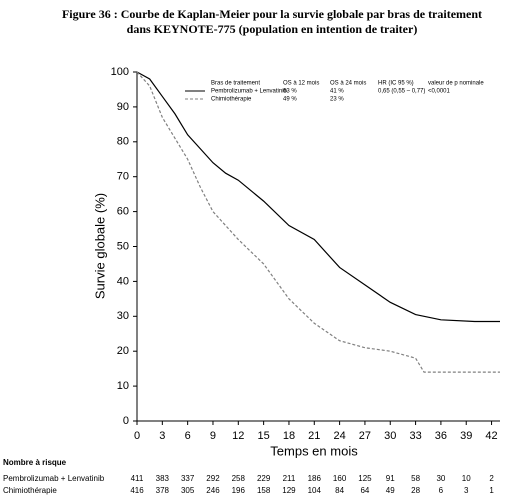 This screenshot has width=515, height=503. I want to click on legend-cell: 41 %, so click(337, 92).